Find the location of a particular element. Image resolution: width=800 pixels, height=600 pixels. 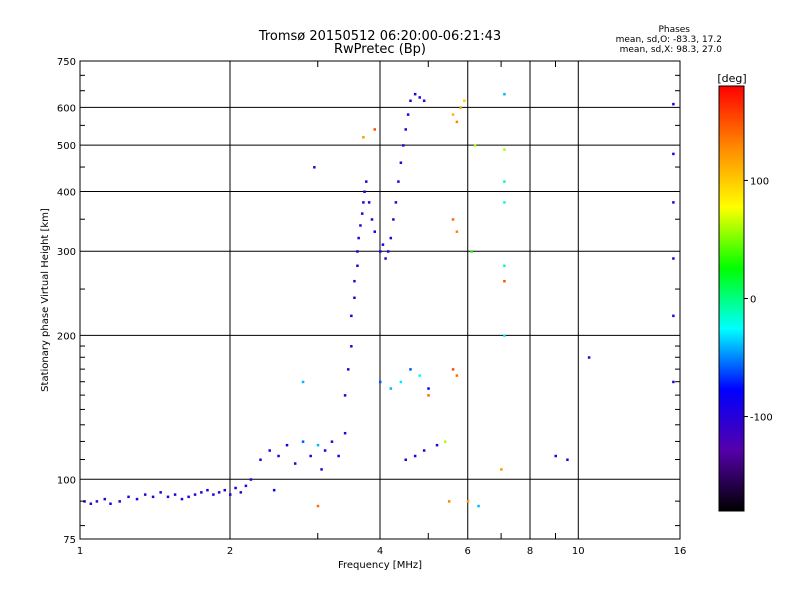

chart-subtitle: RwPretec (Bp) is located at coordinates (380, 49).